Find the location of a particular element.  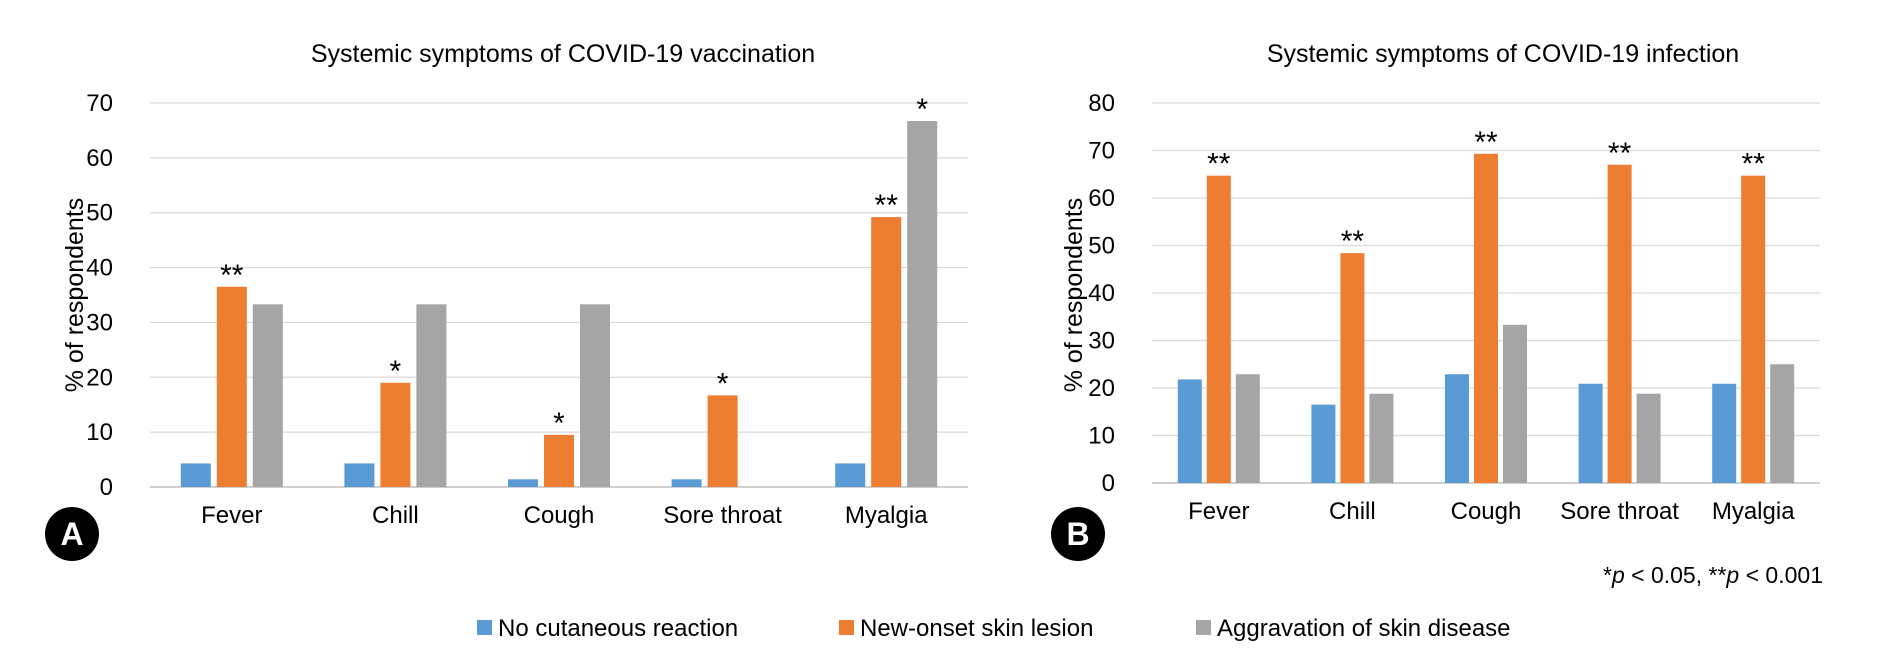

panel-b-badge-circle is located at coordinates (1078, 534).